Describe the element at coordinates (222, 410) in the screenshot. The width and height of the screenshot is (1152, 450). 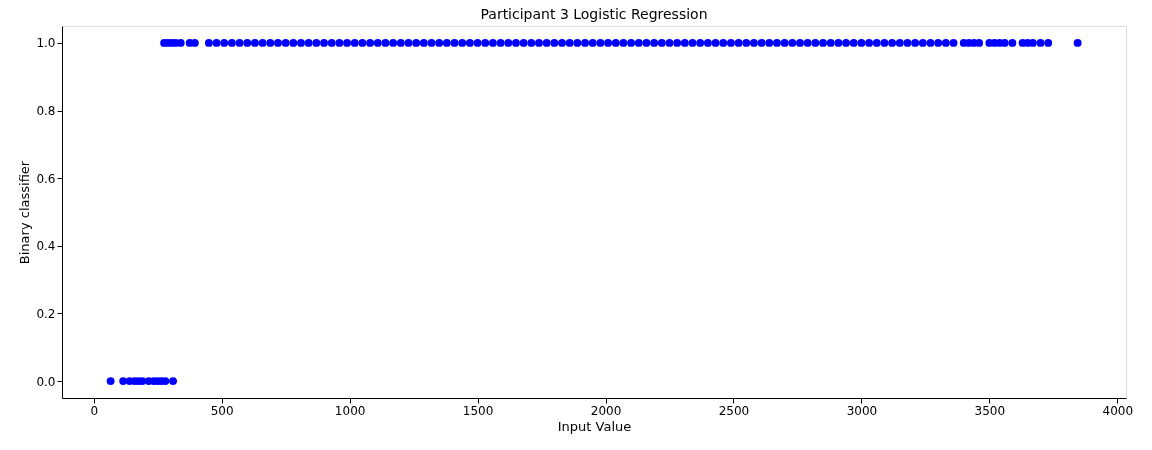
I see `x-tick-label: 500` at that location.